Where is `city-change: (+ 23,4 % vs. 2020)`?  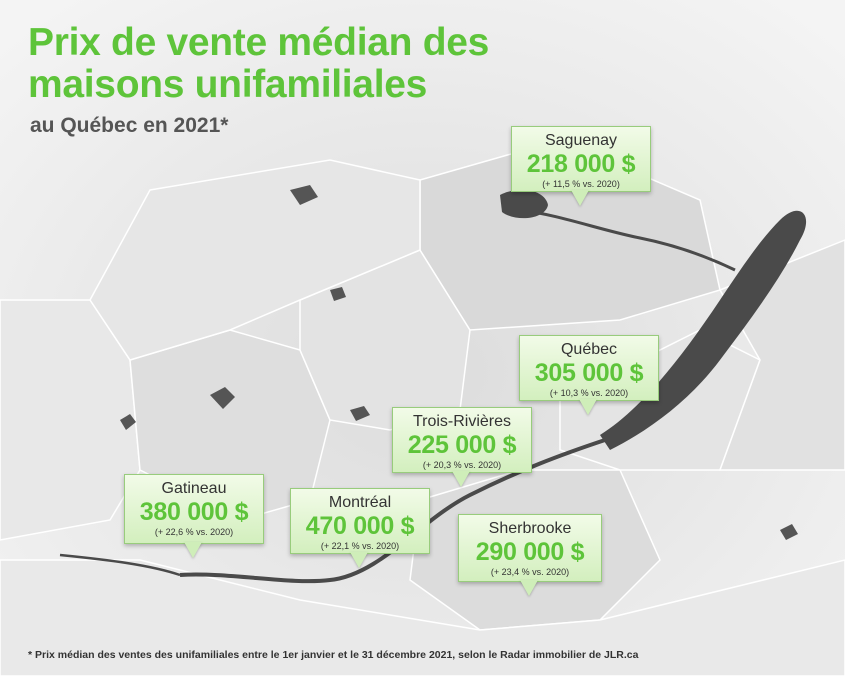 city-change: (+ 23,4 % vs. 2020) is located at coordinates (530, 572).